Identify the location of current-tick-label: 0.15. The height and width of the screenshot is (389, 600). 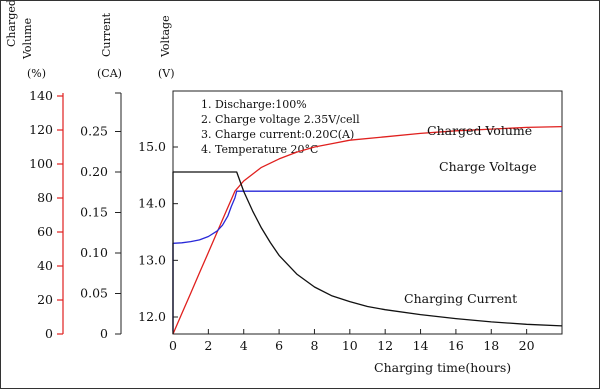
(94, 212).